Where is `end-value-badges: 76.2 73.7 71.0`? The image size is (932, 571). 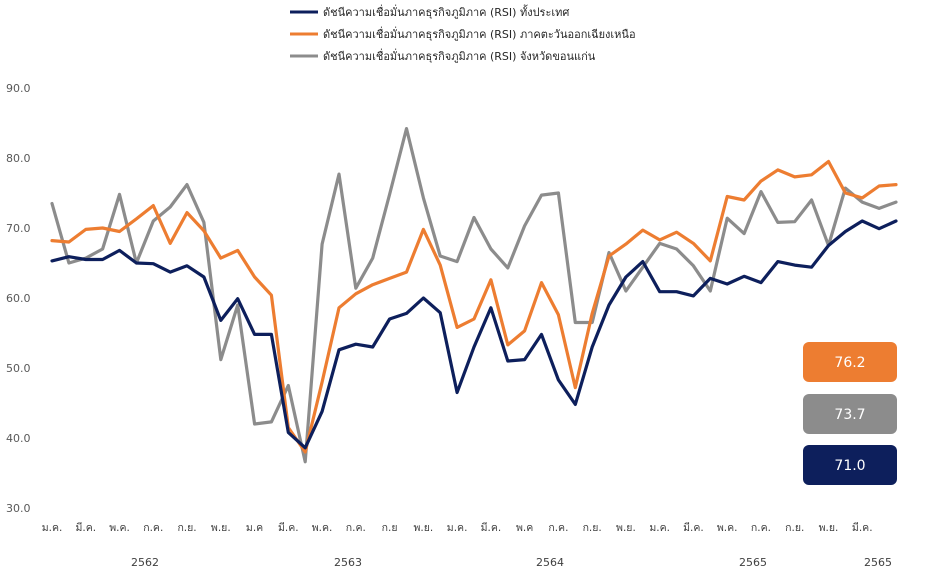 end-value-badges: 76.2 73.7 71.0 is located at coordinates (850, 413).